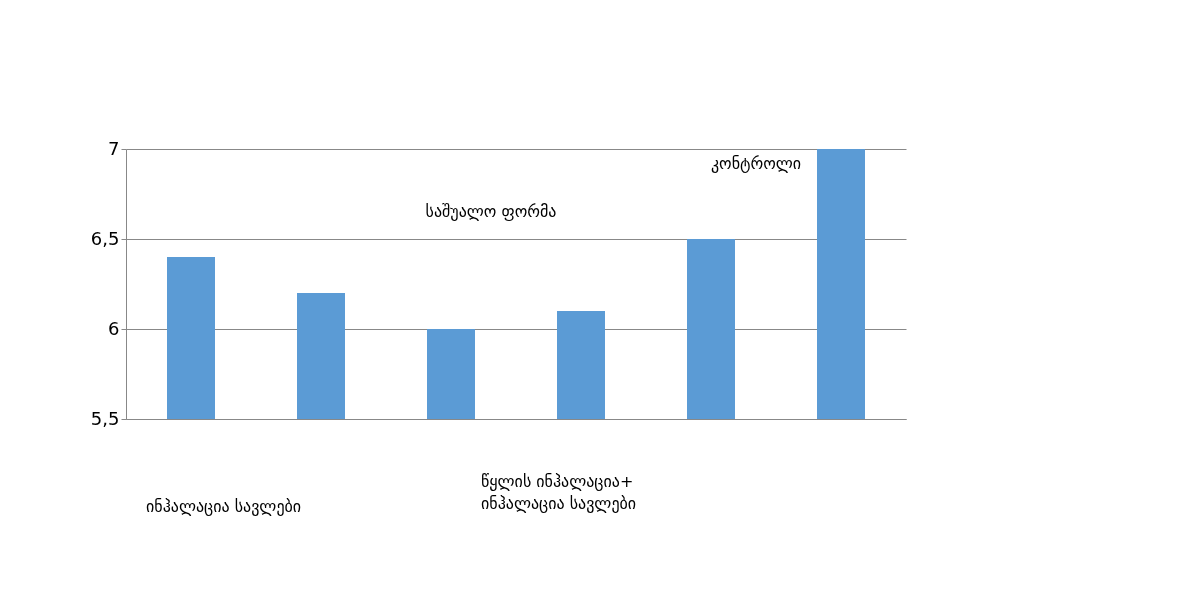  I want to click on y-tick-label: 6,5, so click(105, 238).